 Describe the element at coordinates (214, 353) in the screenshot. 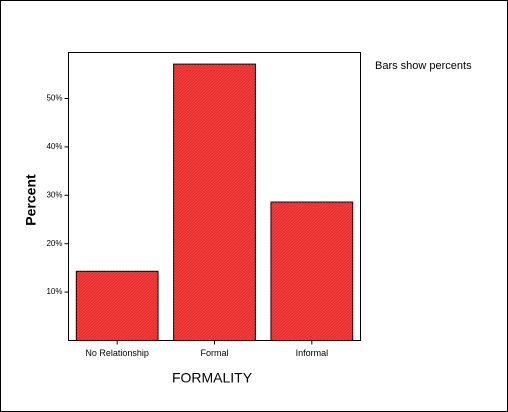

I see `x-tick-label: Formal` at that location.